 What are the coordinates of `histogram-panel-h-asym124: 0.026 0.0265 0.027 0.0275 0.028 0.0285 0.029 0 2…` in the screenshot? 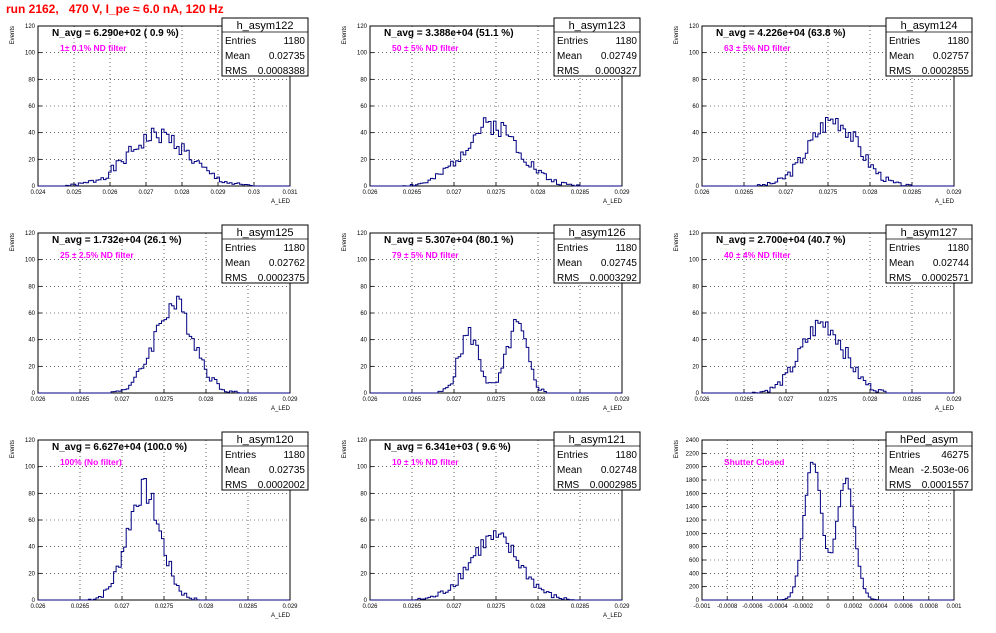 It's located at (829, 116).